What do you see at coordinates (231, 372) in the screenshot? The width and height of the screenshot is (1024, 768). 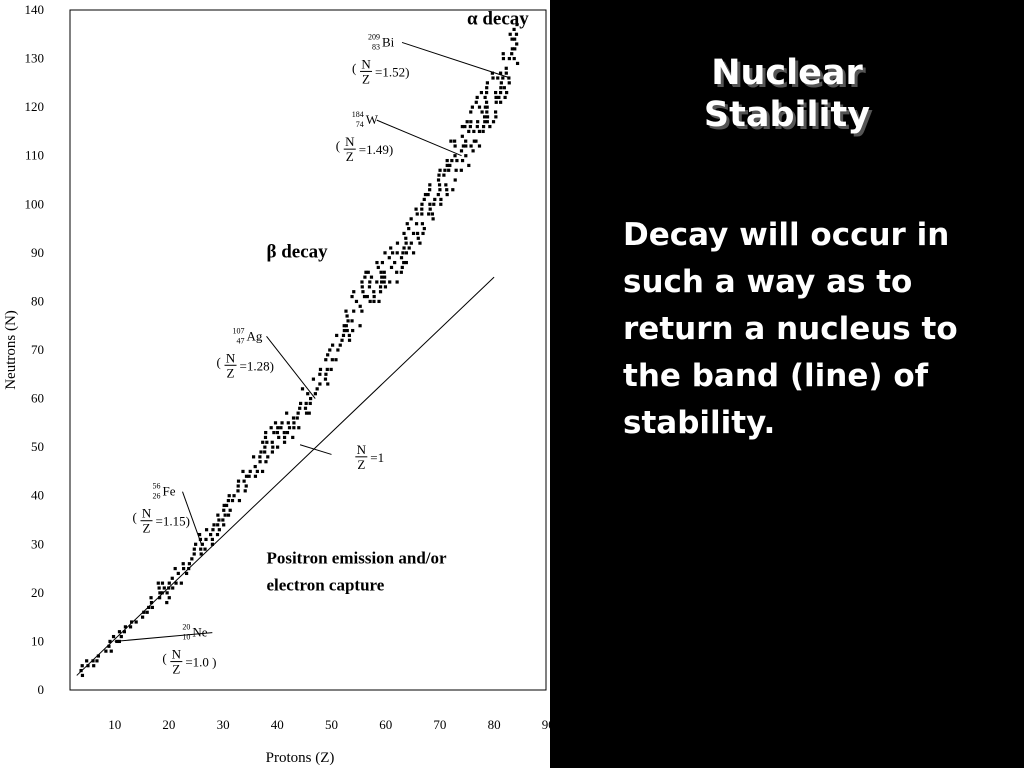 I see `fraction-denominator: Z` at bounding box center [231, 372].